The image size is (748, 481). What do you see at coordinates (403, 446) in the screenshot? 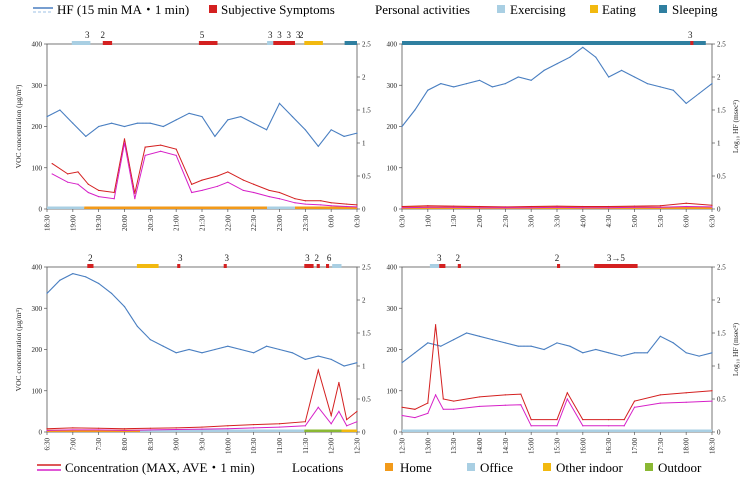
I see `x-tick-label: 12:30` at bounding box center [403, 446].